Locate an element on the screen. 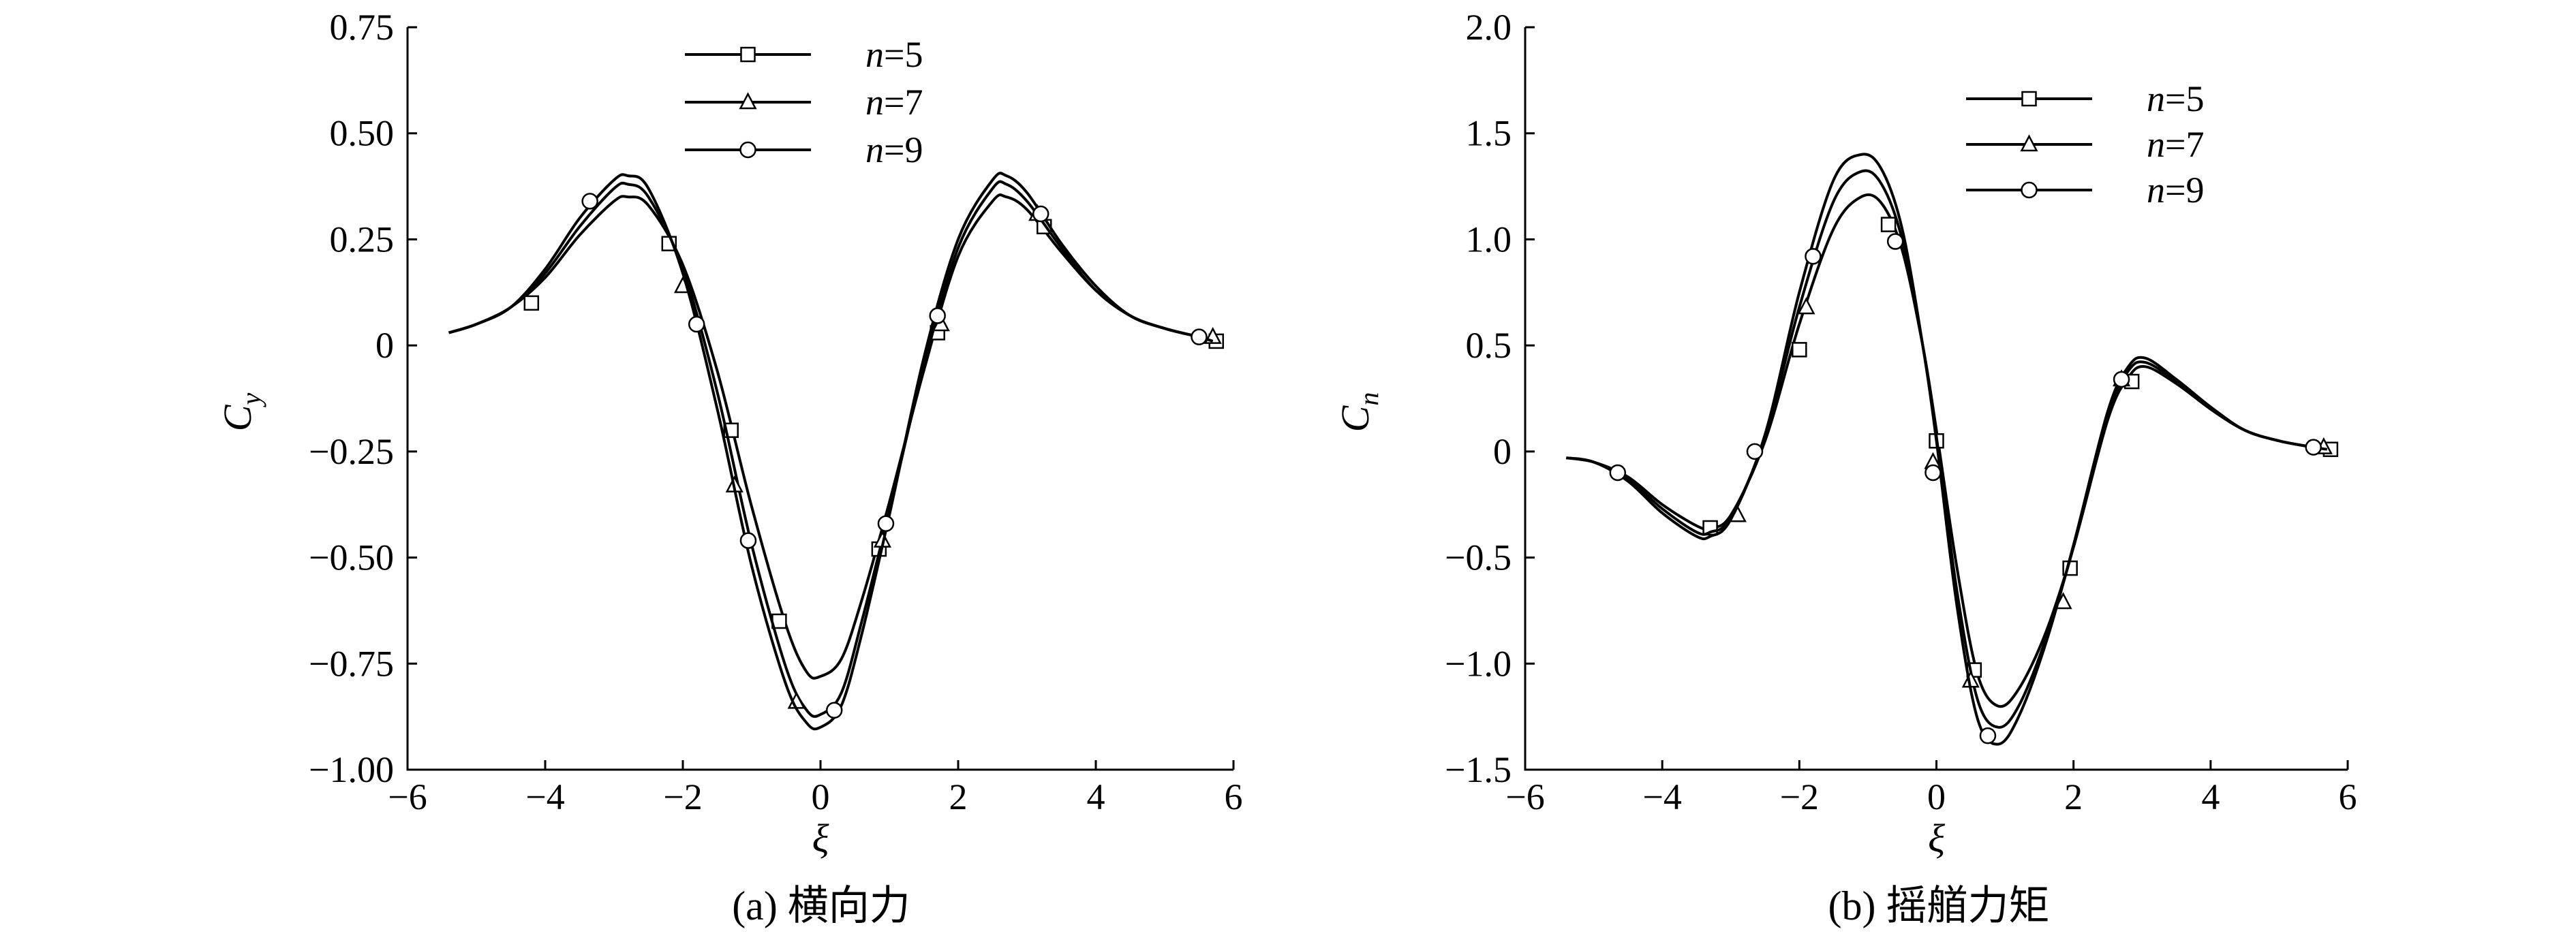 Image resolution: width=2576 pixels, height=942 pixels. caption-yaw-moment: (b) 摇艏力矩 is located at coordinates (1939, 906).